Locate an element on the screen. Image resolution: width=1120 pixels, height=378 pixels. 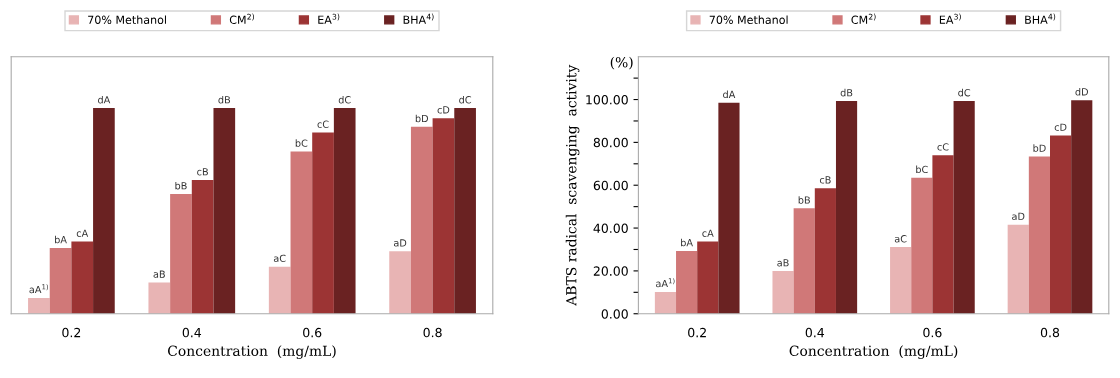
annotation: dD is located at coordinates (1082, 92).